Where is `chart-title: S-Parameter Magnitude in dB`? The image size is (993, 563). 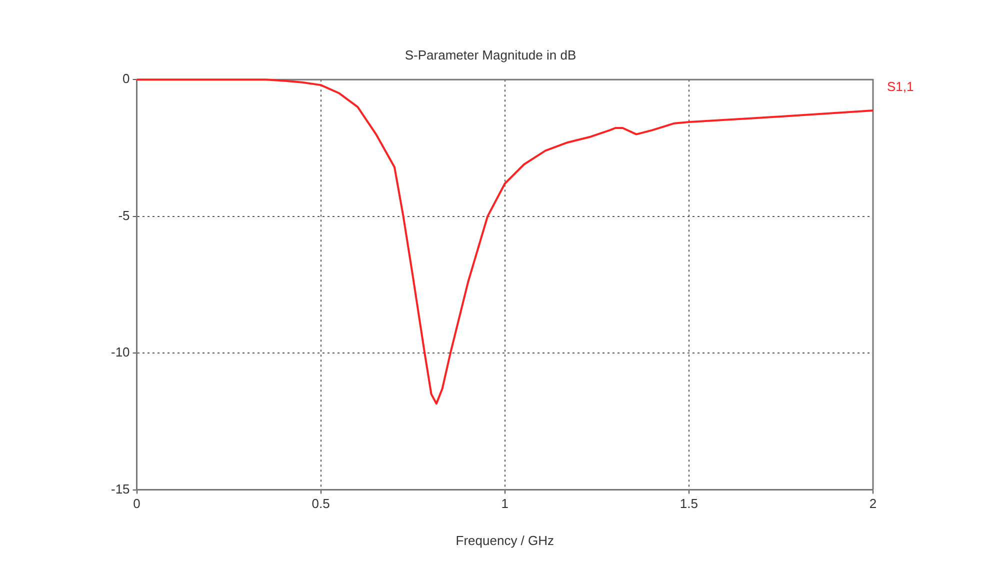
chart-title: S-Parameter Magnitude in dB is located at coordinates (490, 54).